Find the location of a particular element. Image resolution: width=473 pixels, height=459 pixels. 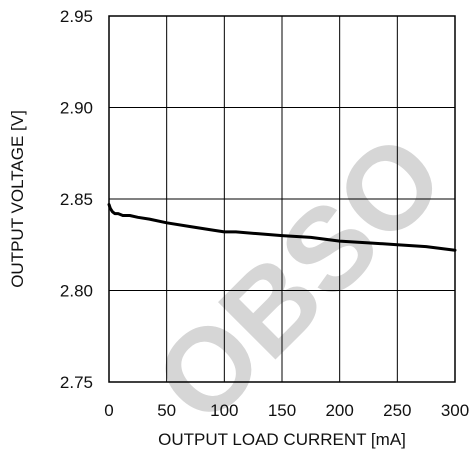

x-tick-labels: 0 50 100 150 200 250 300 is located at coordinates (286, 410).